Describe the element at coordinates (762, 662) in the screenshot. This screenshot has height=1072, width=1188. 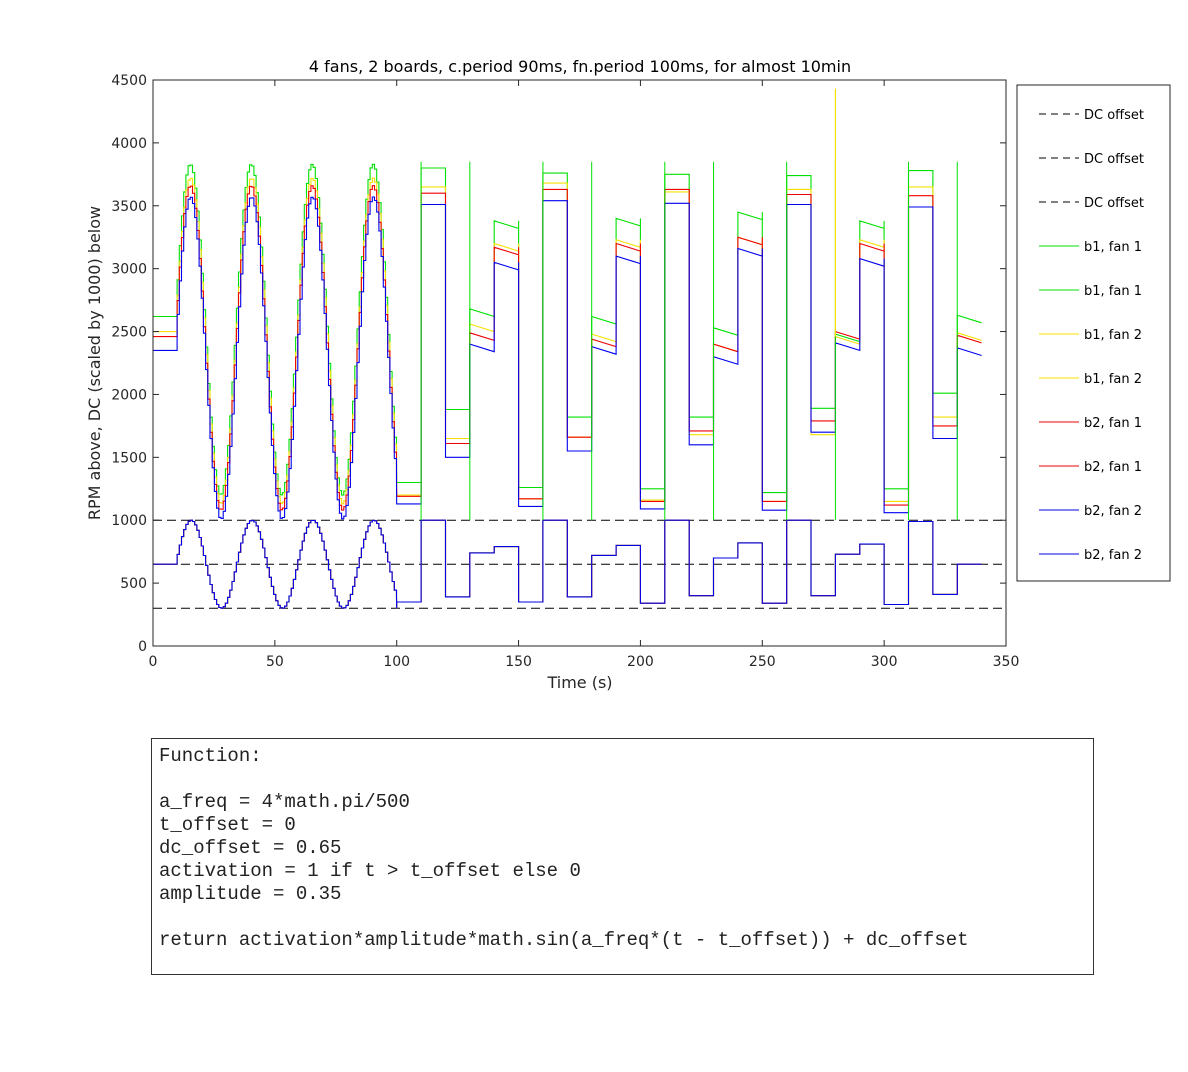
I see `x-tick-label: 250` at that location.